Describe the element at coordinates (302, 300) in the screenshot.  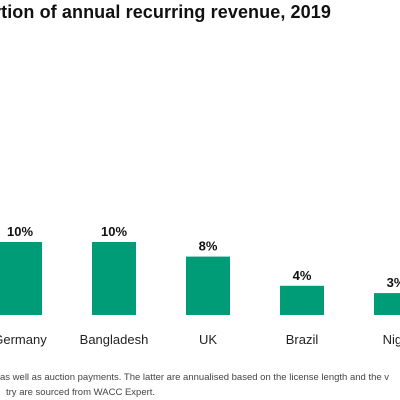
I see `bar-brazil` at that location.